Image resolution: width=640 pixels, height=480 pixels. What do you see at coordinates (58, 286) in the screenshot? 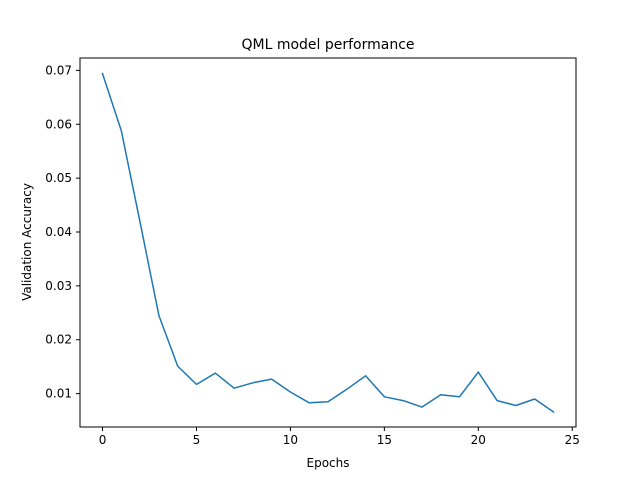
I see `y-tick-label: 0.03` at bounding box center [58, 286].